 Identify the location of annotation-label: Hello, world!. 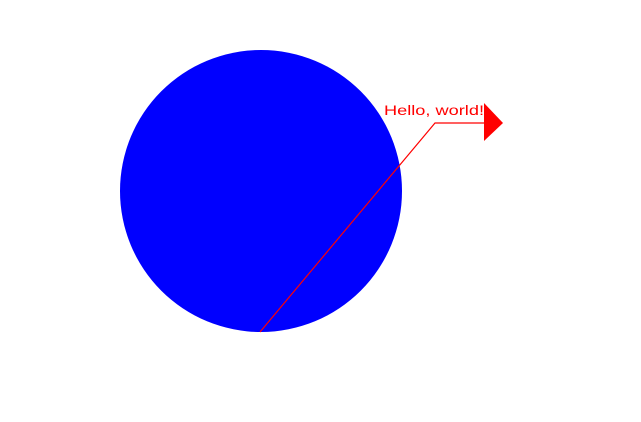
(434, 110).